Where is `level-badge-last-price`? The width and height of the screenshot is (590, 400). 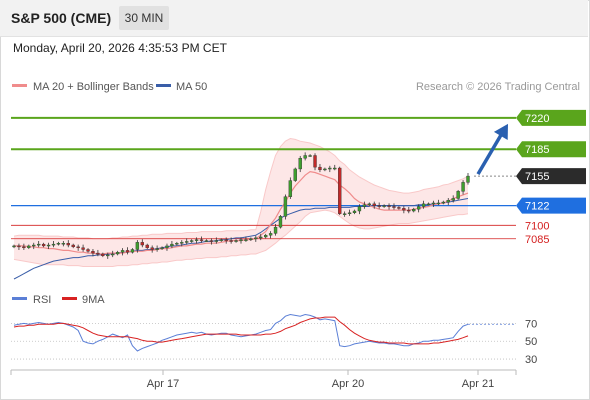 level-badge-last-price is located at coordinates (551, 176).